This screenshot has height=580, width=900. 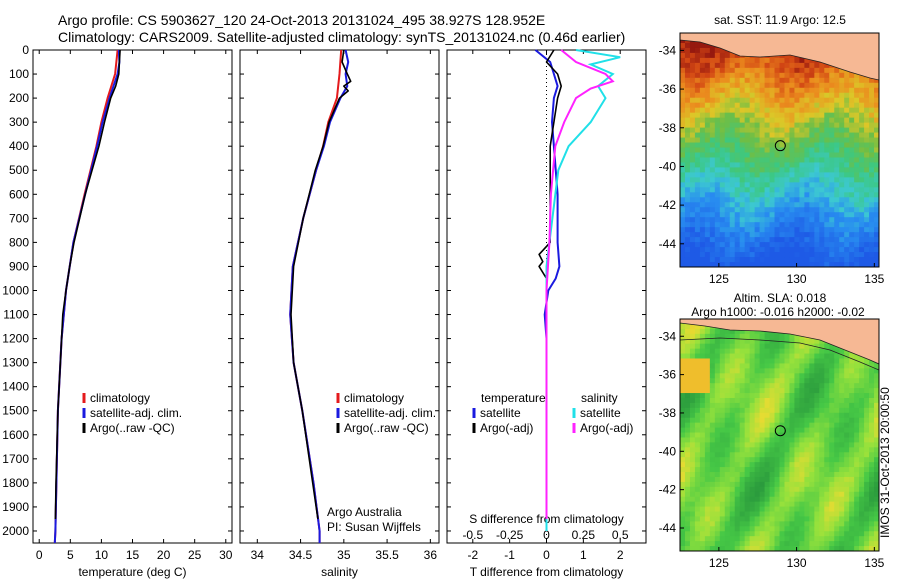 What do you see at coordinates (19, 74) in the screenshot?
I see `depth-tick-label: 100` at bounding box center [19, 74].